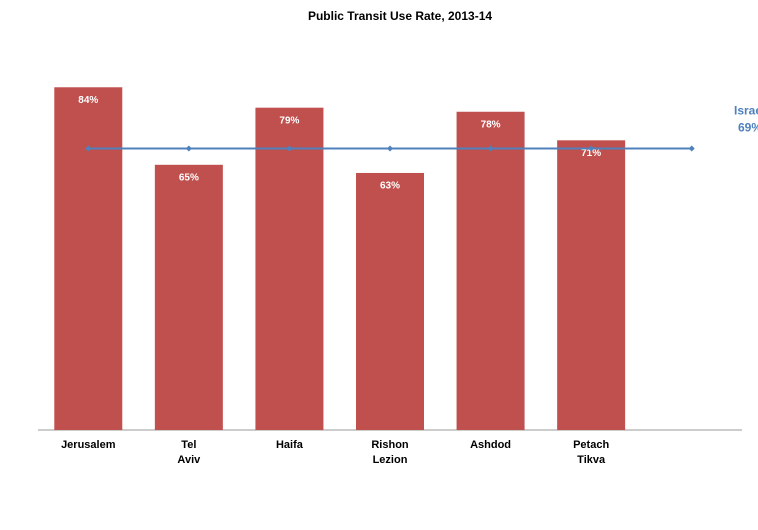  What do you see at coordinates (390, 186) in the screenshot?
I see `data-label: 63%` at bounding box center [390, 186].